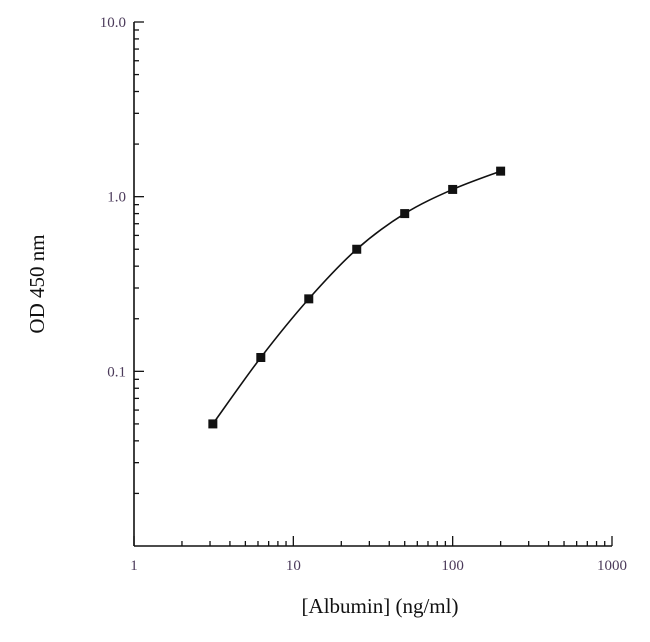  What do you see at coordinates (452, 566) in the screenshot?
I see `x-tick-label: 100` at bounding box center [452, 566].